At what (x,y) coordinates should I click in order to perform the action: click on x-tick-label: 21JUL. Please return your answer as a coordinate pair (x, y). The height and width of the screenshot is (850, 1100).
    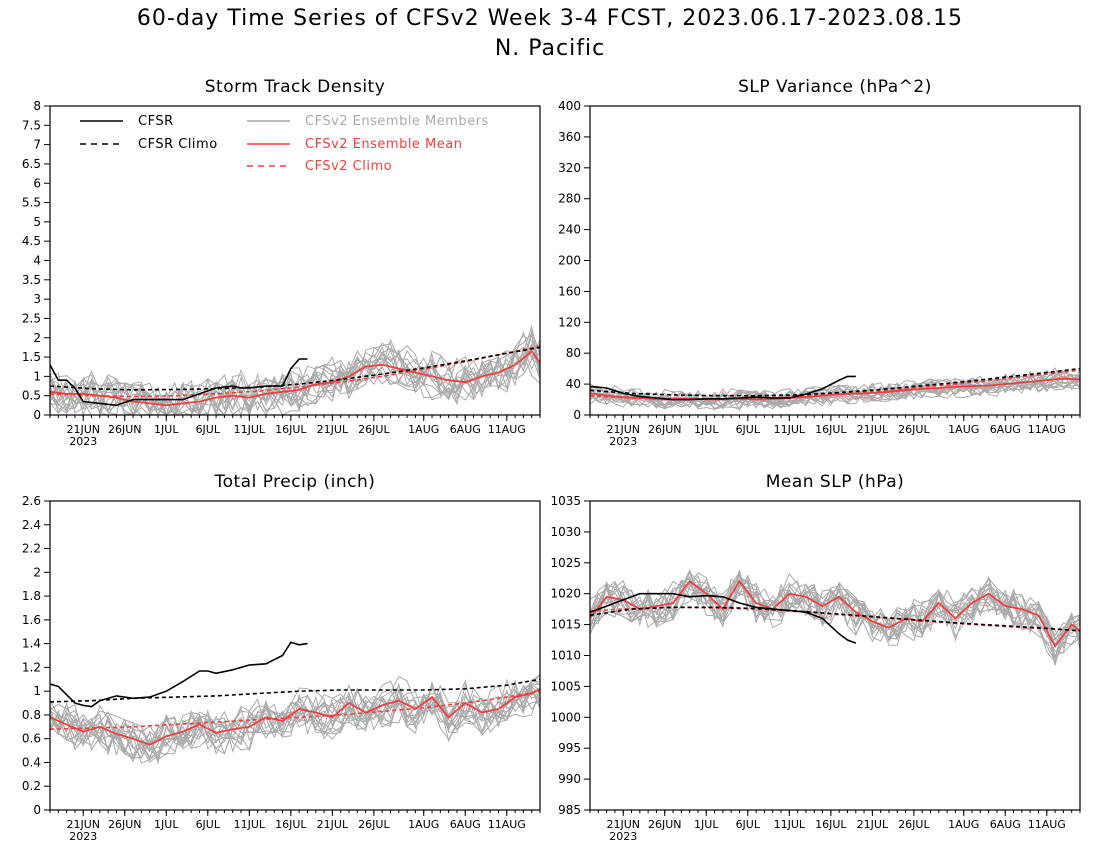
    Looking at the image, I should click on (873, 824).